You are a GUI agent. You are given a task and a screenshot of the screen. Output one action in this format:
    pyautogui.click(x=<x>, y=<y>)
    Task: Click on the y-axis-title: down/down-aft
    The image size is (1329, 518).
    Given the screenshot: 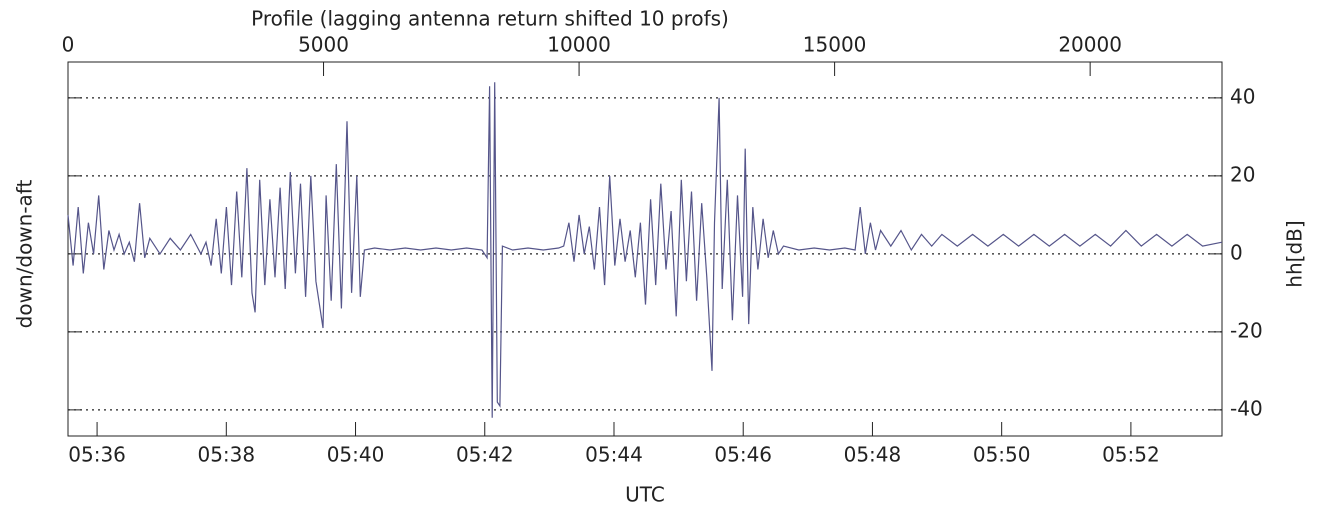 What is the action you would take?
    pyautogui.click(x=25, y=254)
    